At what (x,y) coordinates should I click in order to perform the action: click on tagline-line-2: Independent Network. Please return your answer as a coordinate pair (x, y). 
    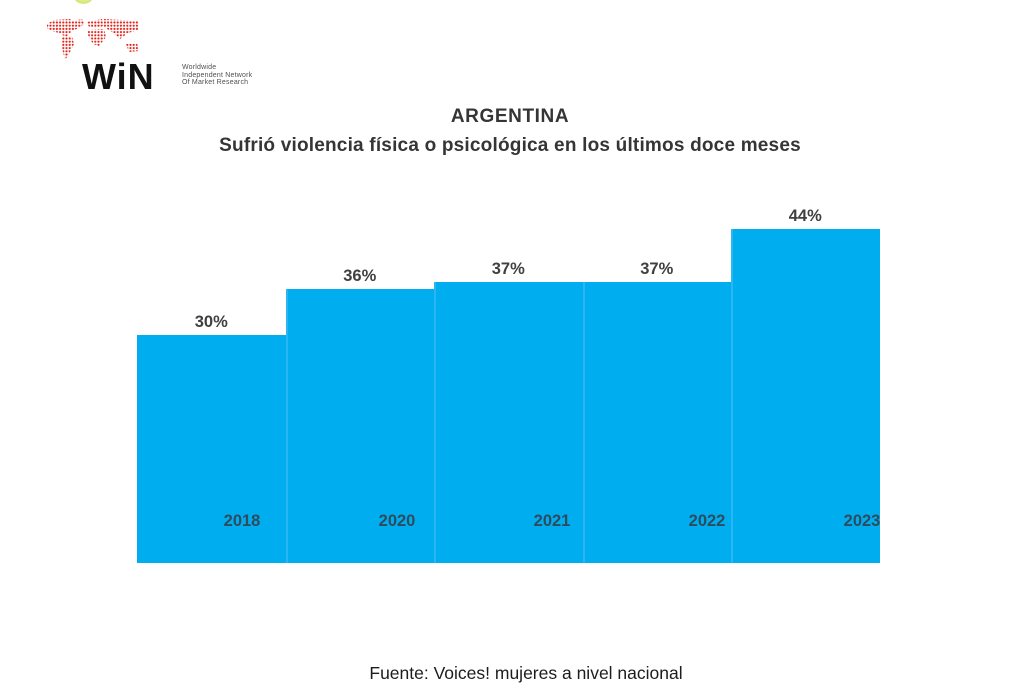
    Looking at the image, I should click on (217, 75).